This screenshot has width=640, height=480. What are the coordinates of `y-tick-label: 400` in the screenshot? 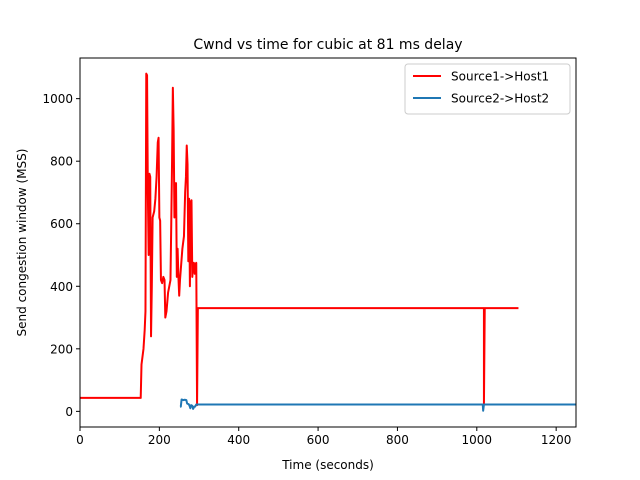 It's located at (61, 287).